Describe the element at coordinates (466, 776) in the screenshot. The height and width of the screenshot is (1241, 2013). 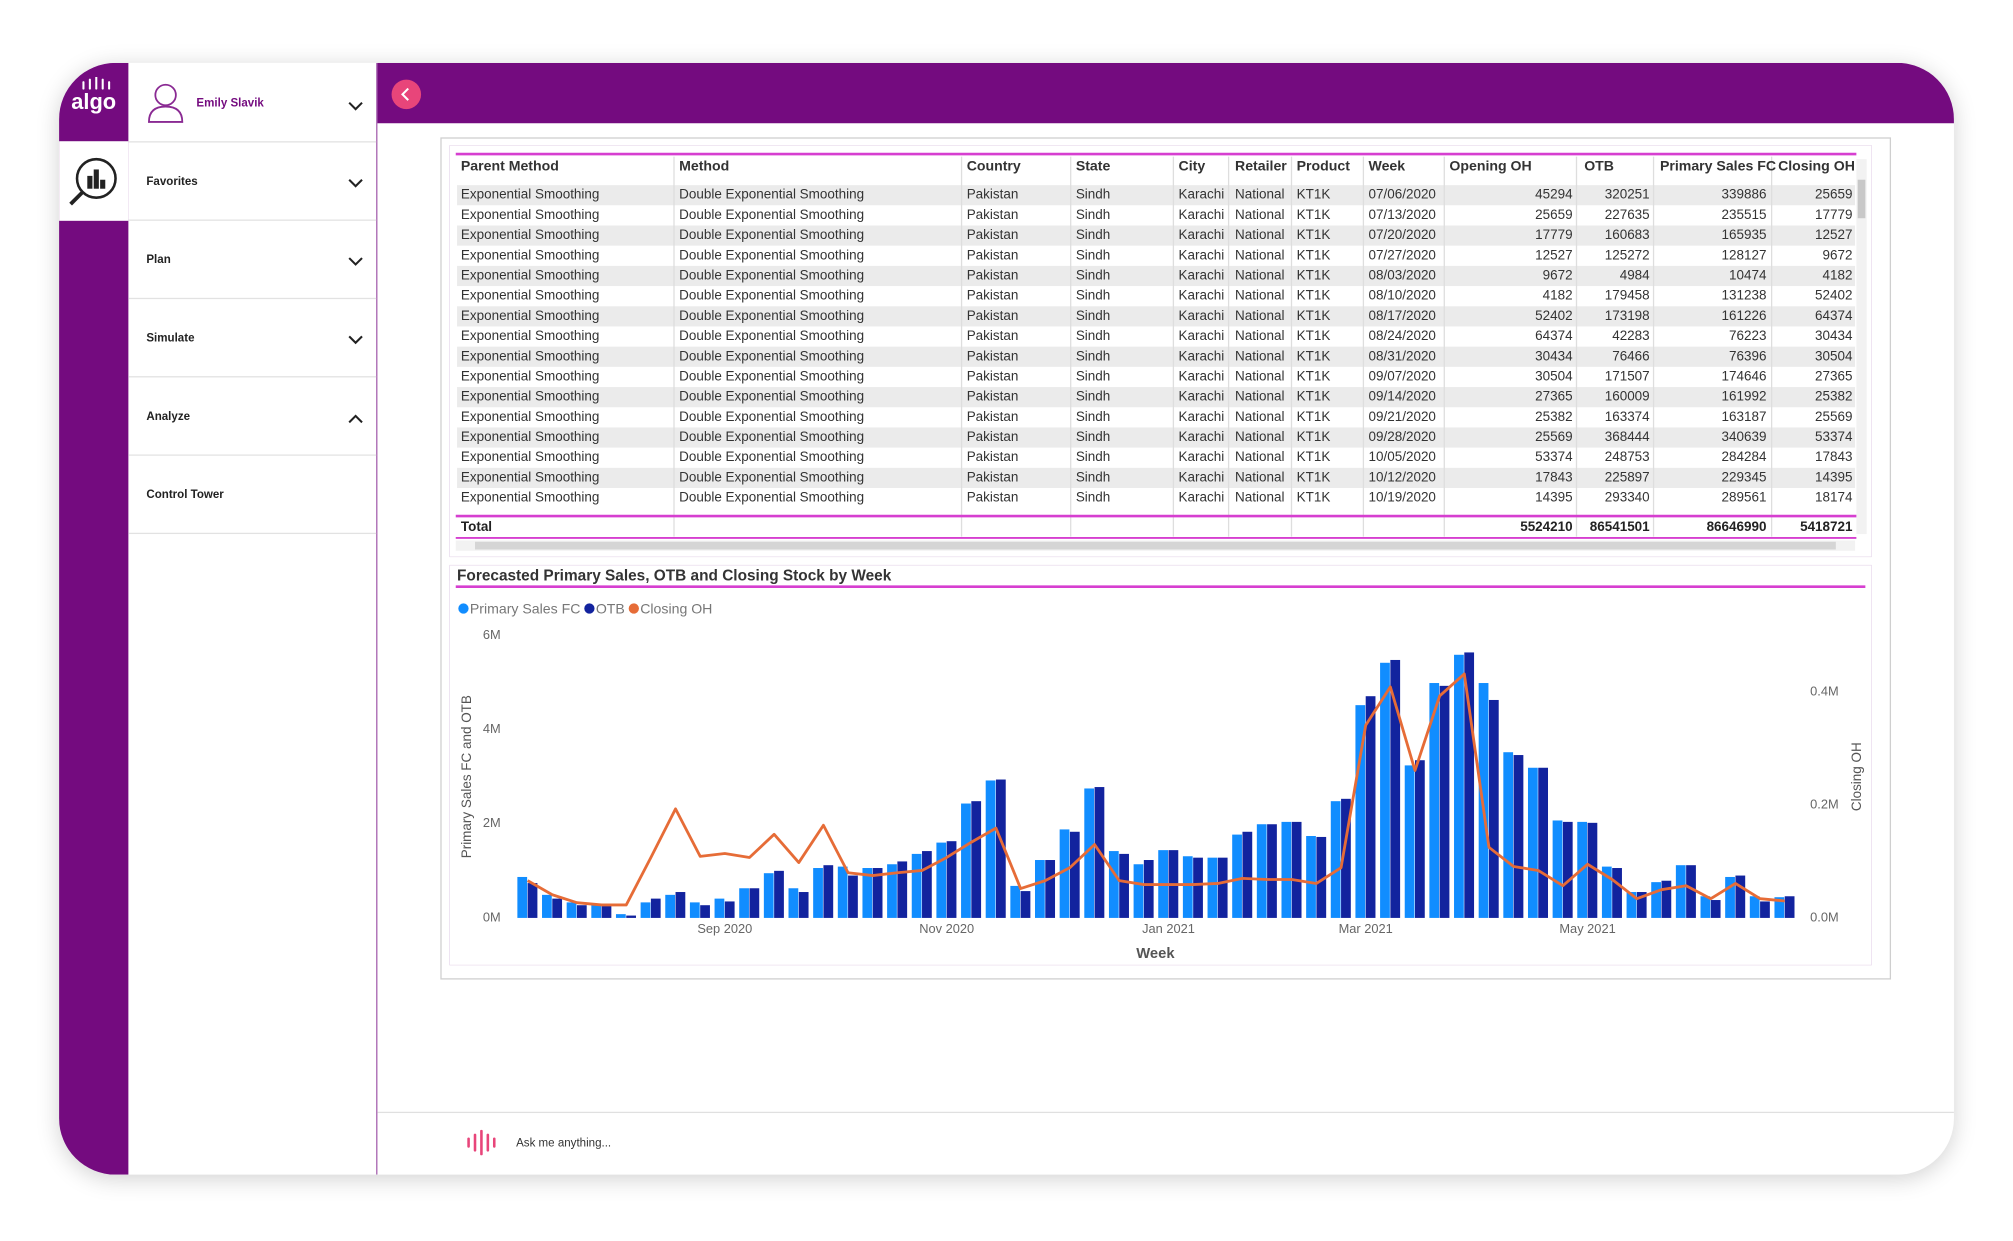
I see `y-axis-title: Primary Sales FC and OTB` at that location.